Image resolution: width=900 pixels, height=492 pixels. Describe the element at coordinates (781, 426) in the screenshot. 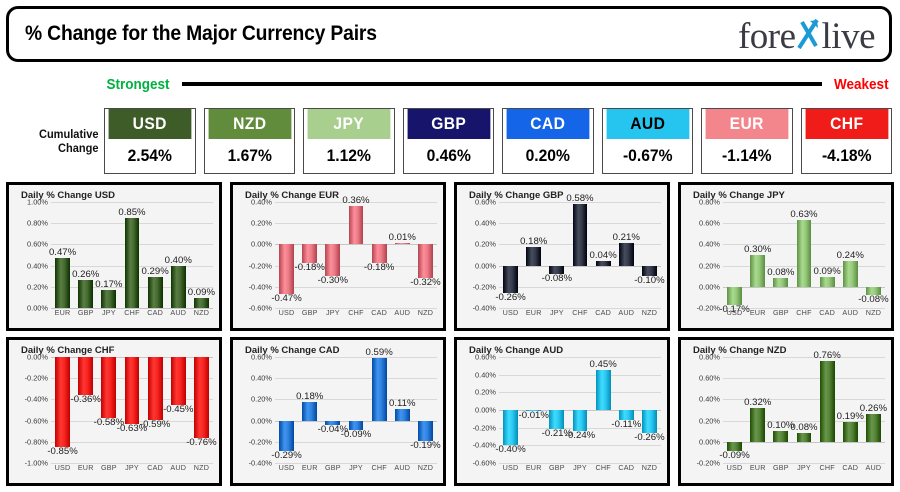

I see `bar-value-label: 0.10%` at that location.